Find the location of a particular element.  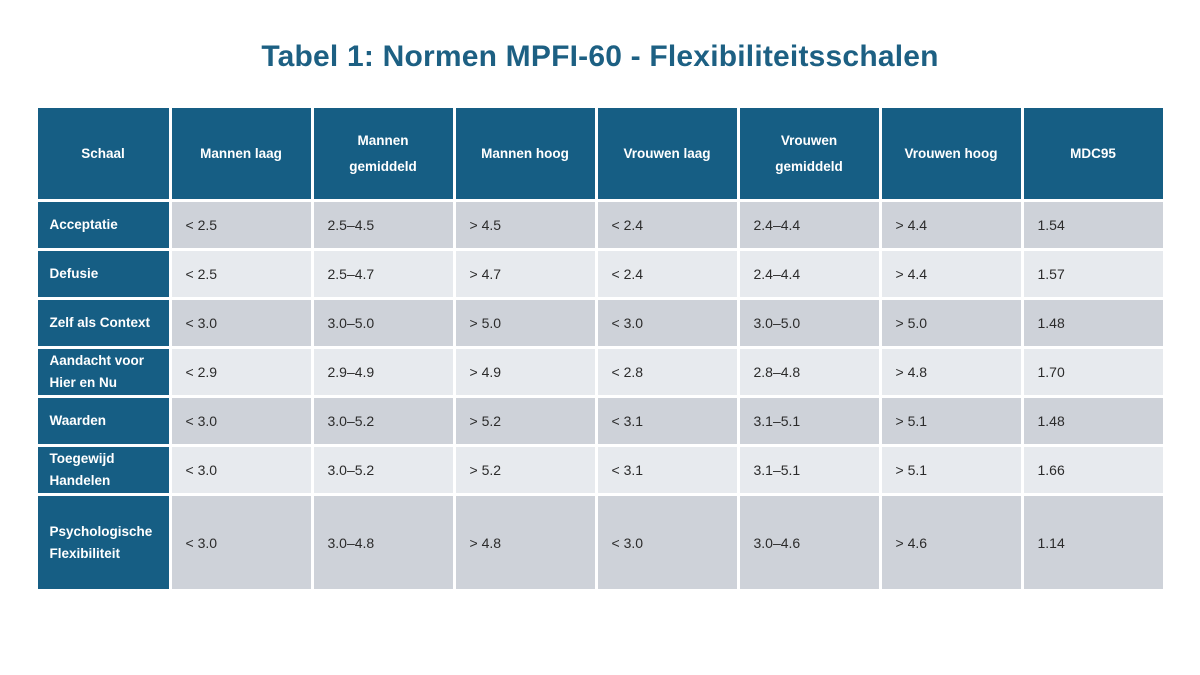

cell-mdc95: 1.66 is located at coordinates (1093, 470).